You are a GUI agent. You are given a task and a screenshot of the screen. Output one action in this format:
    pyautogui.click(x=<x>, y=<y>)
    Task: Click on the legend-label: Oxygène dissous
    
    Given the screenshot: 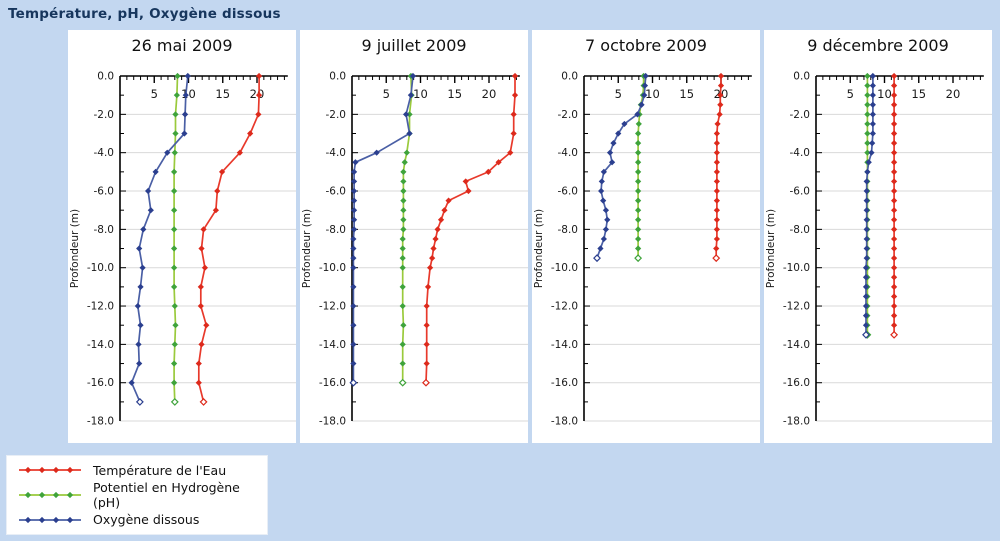 What is the action you would take?
    pyautogui.click(x=146, y=520)
    